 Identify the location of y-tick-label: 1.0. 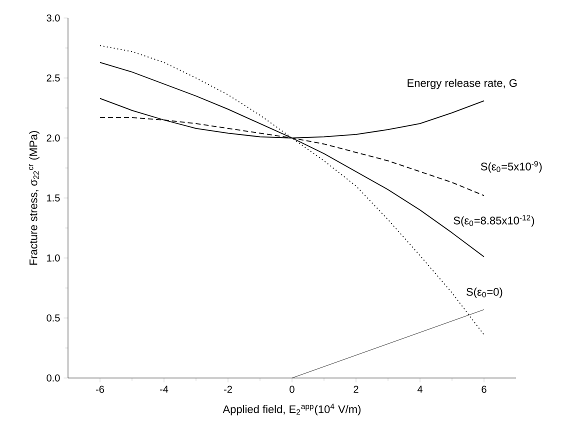
(53, 258).